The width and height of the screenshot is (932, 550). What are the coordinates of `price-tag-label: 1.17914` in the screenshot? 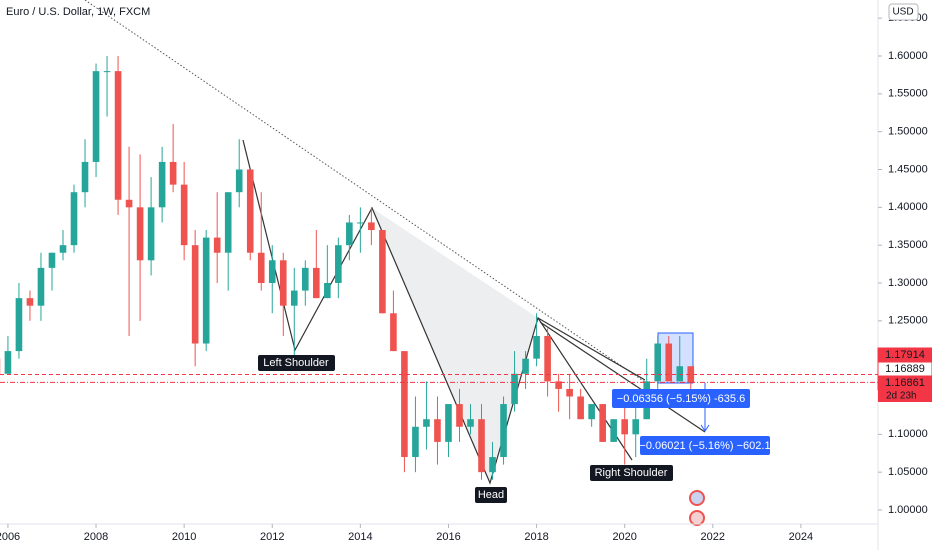 It's located at (905, 355).